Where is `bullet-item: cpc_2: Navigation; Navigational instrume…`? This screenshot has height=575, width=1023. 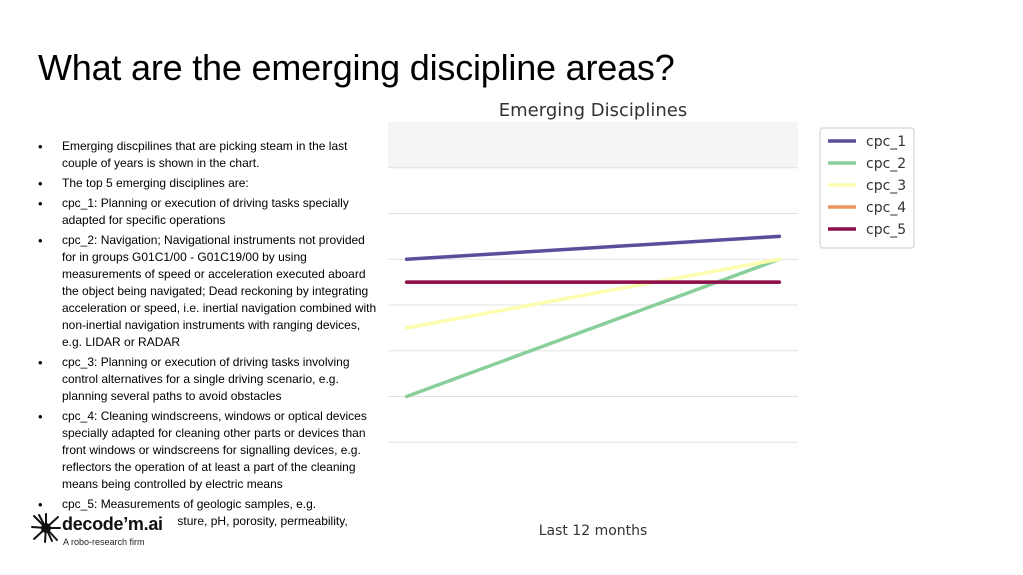
bullet-item: cpc_2: Navigation; Navigational instrume… is located at coordinates (208, 291).